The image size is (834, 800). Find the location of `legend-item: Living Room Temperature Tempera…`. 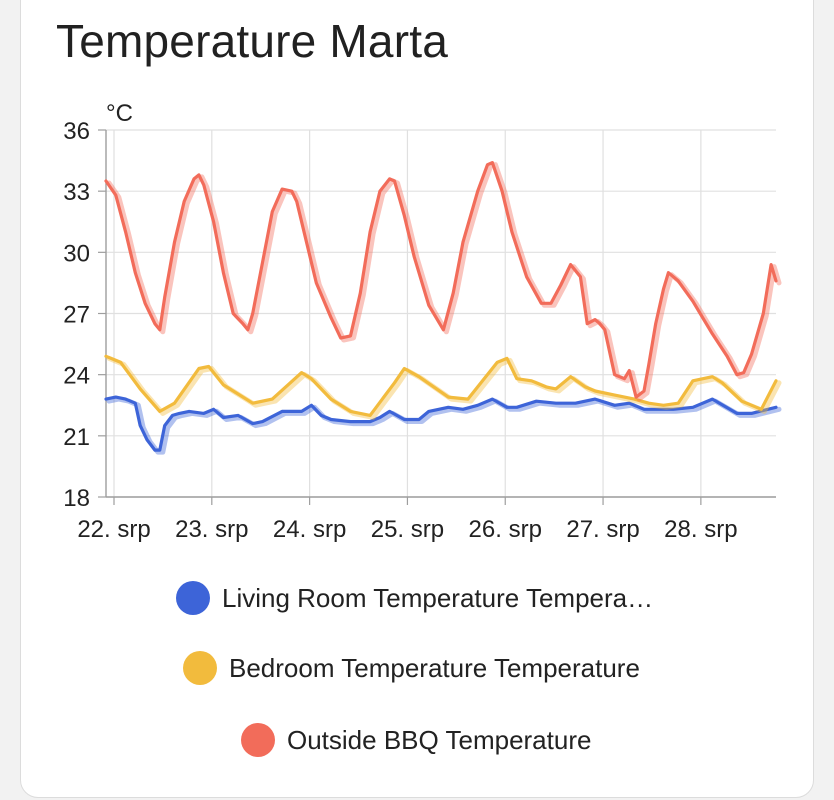

legend-item: Living Room Temperature Tempera… is located at coordinates (414, 598).